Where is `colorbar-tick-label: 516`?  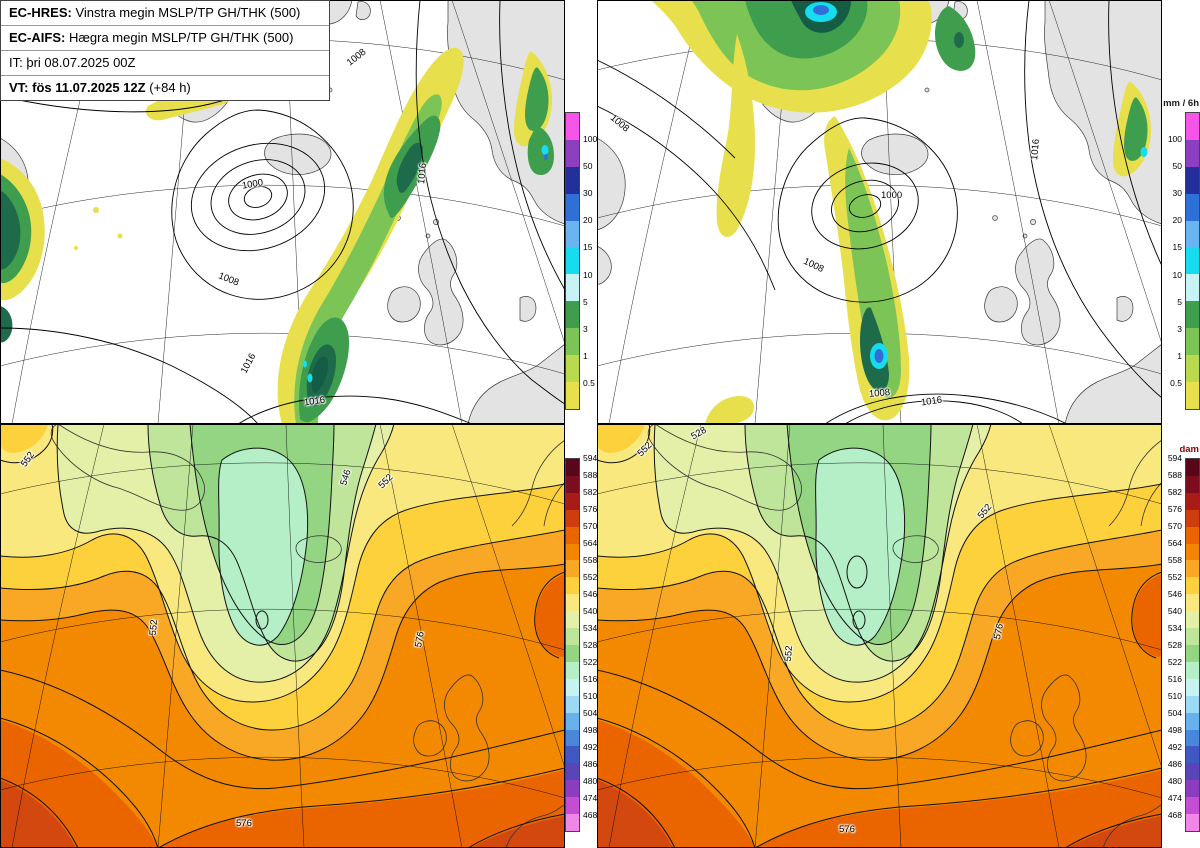 colorbar-tick-label: 516 is located at coordinates (1174, 679).